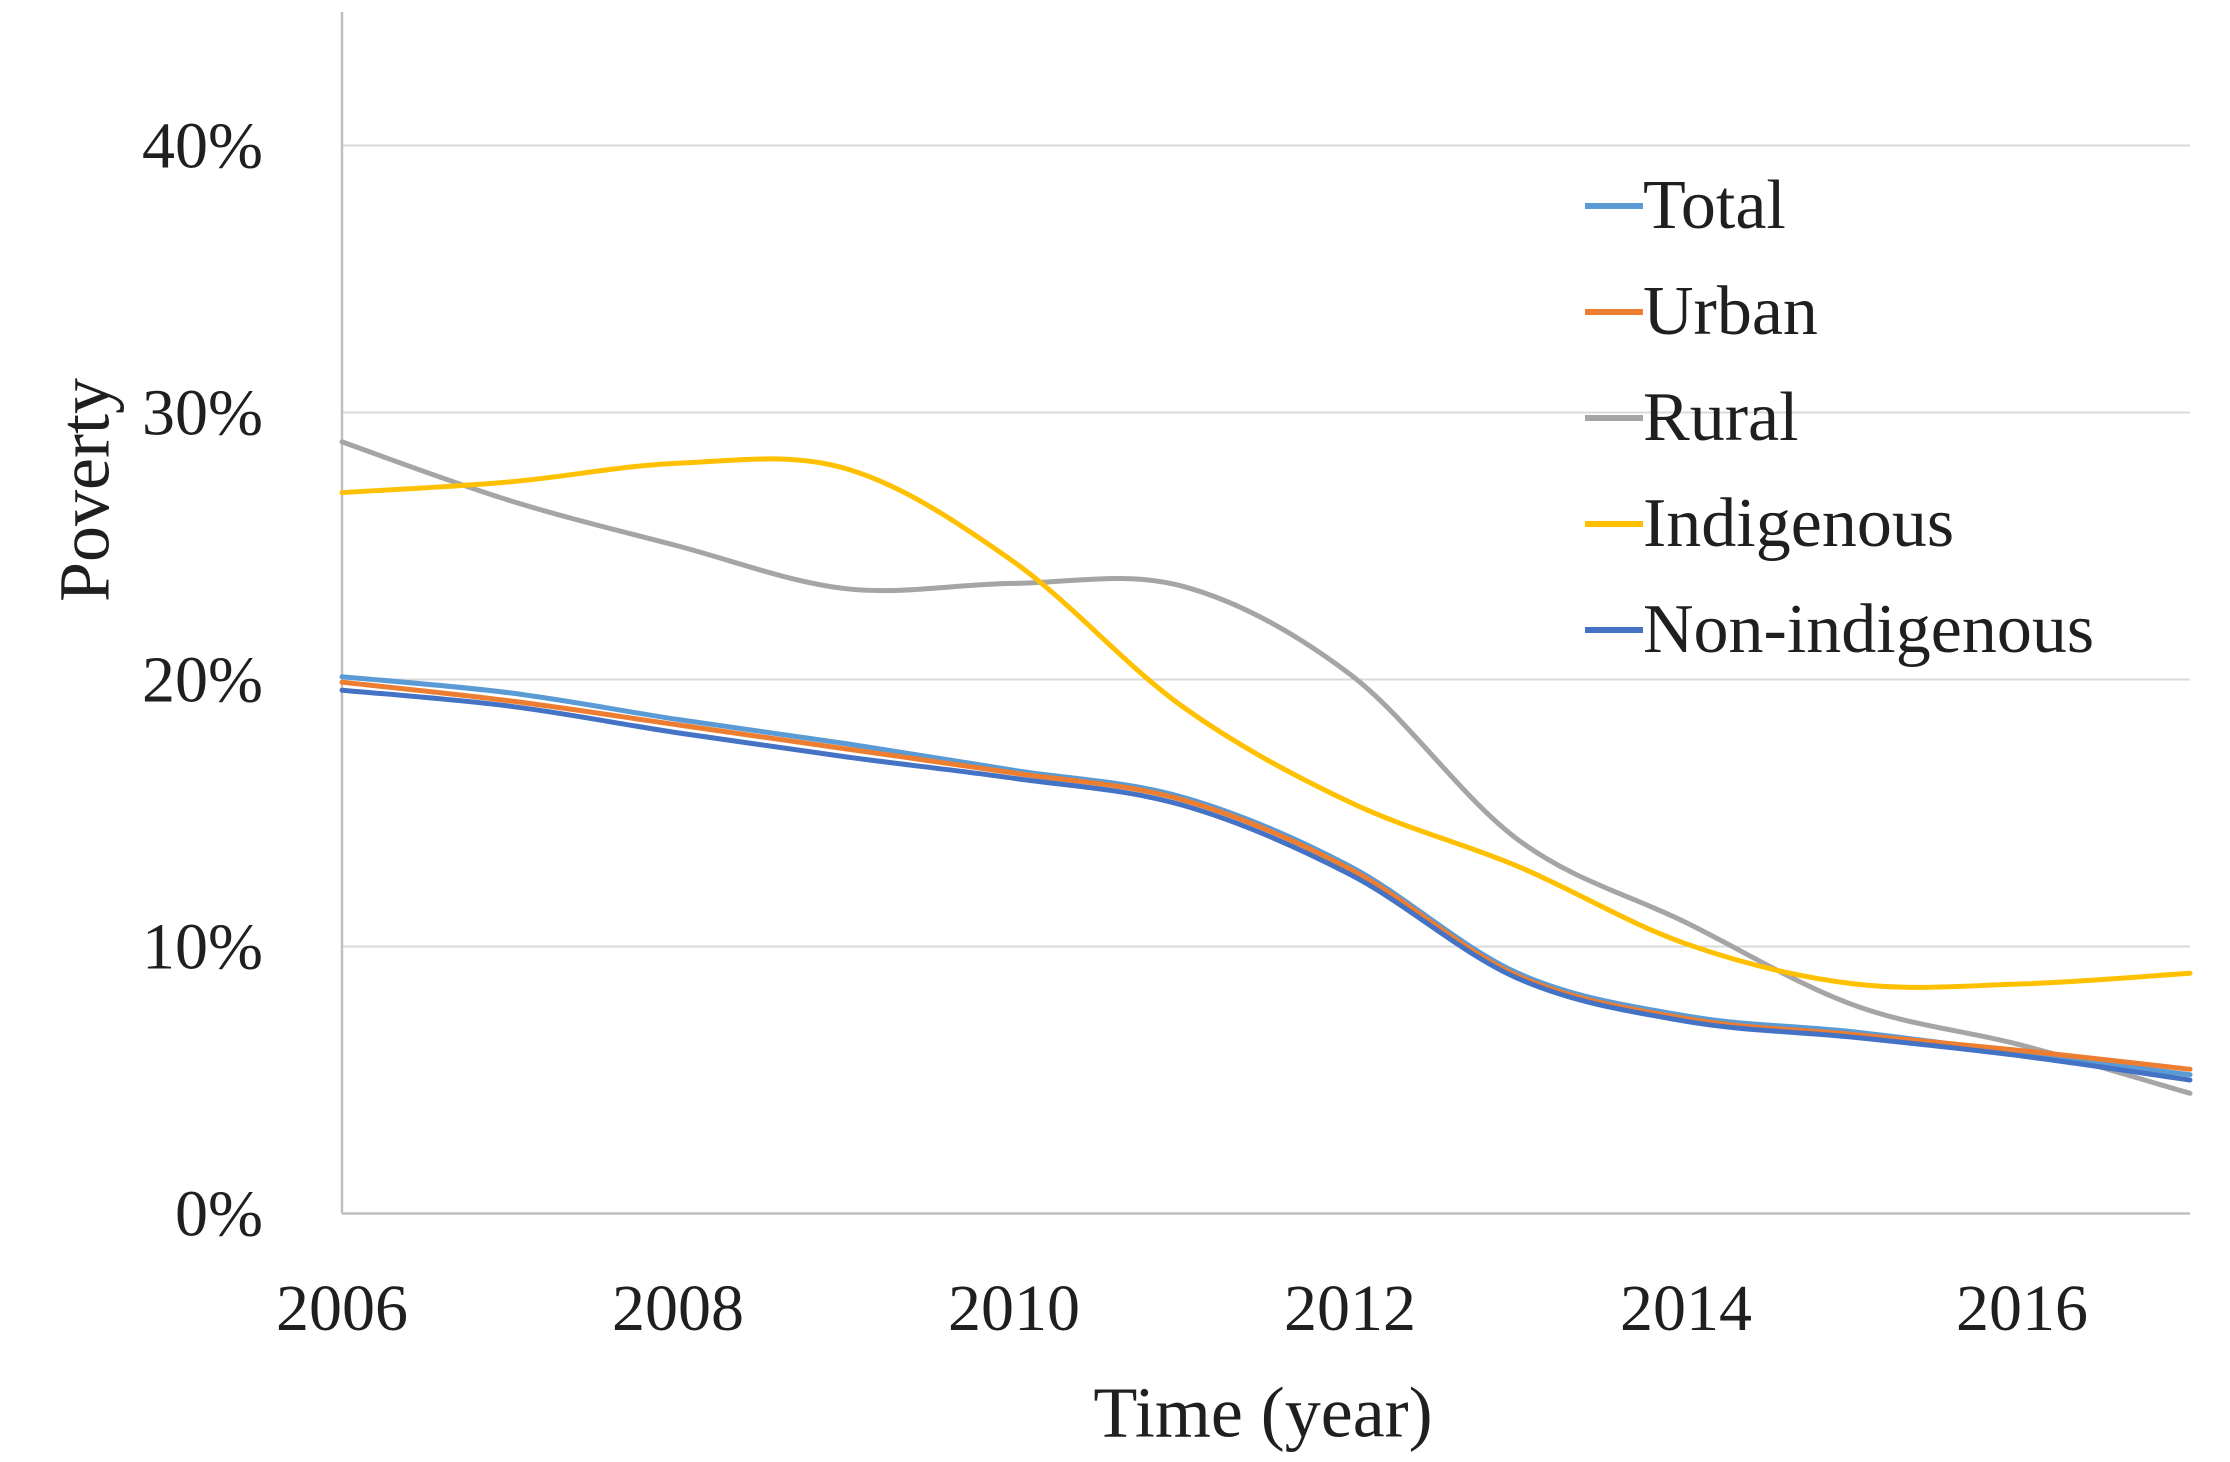 The image size is (2230, 1462). I want to click on x-axis-title: Time (year), so click(1263, 1412).